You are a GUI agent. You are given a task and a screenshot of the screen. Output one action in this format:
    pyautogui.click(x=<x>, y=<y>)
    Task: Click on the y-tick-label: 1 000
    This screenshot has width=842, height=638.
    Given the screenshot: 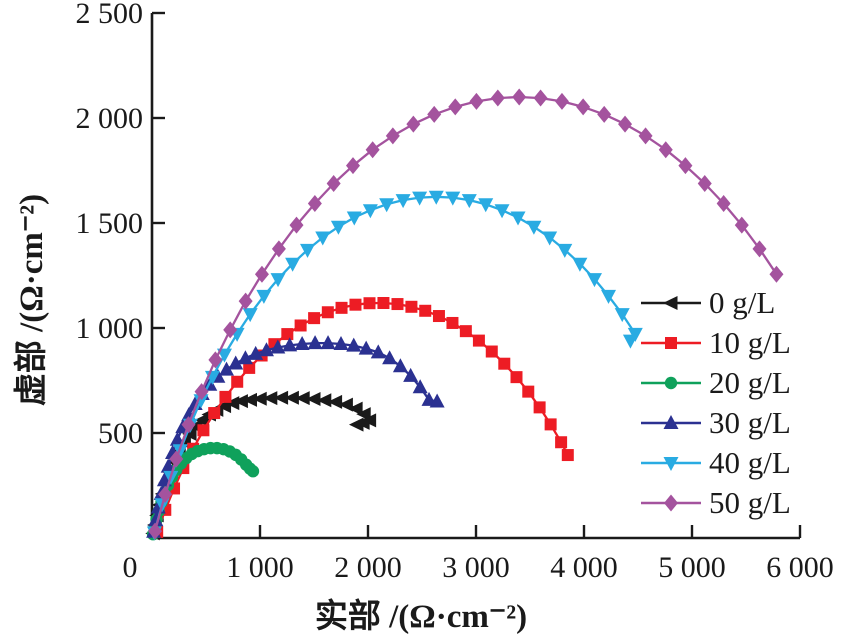 What is the action you would take?
    pyautogui.click(x=110, y=328)
    